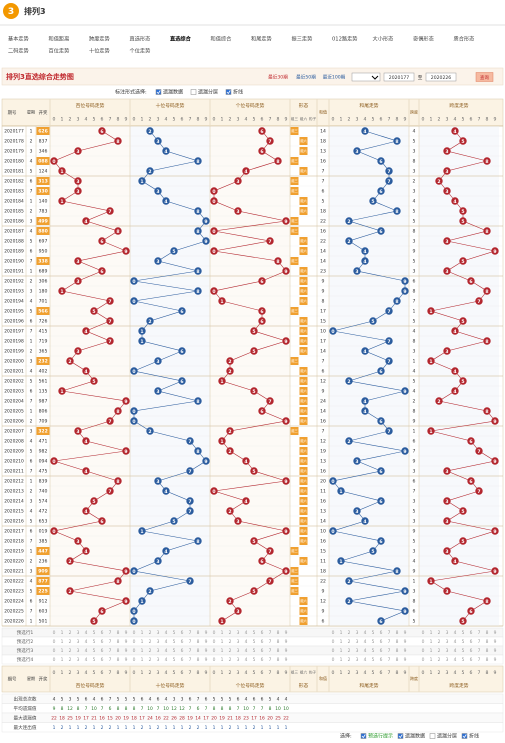  What do you see at coordinates (302, 39) in the screenshot?
I see `nav-tab: 振三走势` at bounding box center [302, 39].